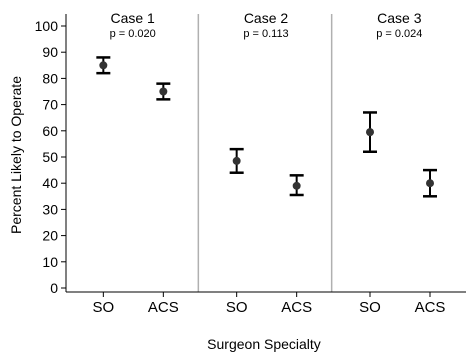 This screenshot has width=468, height=353. I want to click on y-tick-label: 40, so click(50, 183).